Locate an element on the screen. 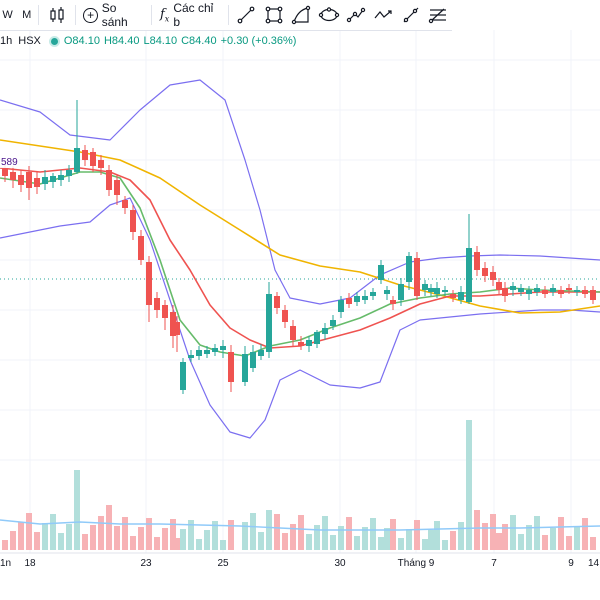 The width and height of the screenshot is (600, 600). plus-circle-icon: + is located at coordinates (90, 15).